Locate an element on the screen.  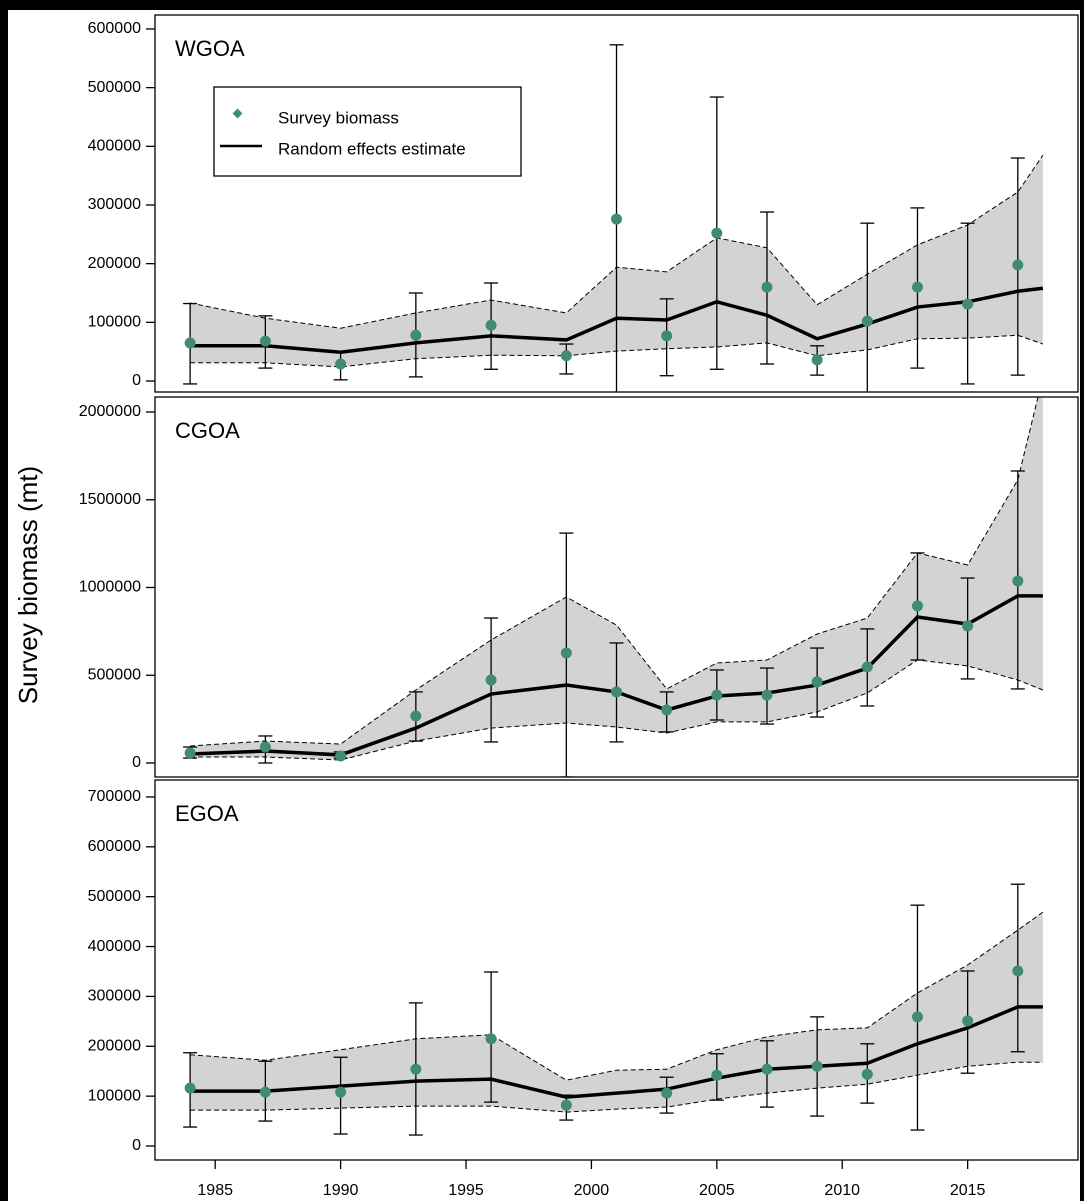
panel-label: CGOA is located at coordinates (207, 430).